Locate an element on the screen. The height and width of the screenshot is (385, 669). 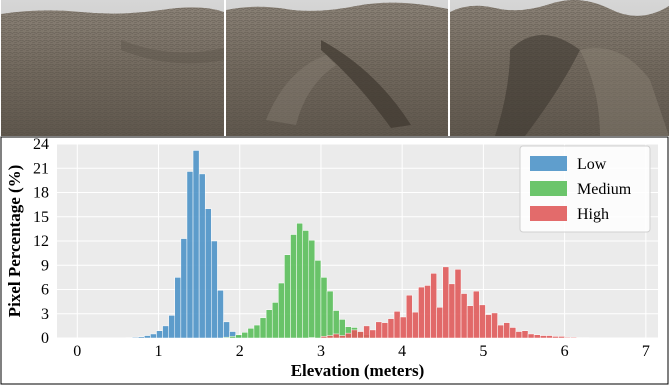
x-tick-label: 5 is located at coordinates (483, 351).